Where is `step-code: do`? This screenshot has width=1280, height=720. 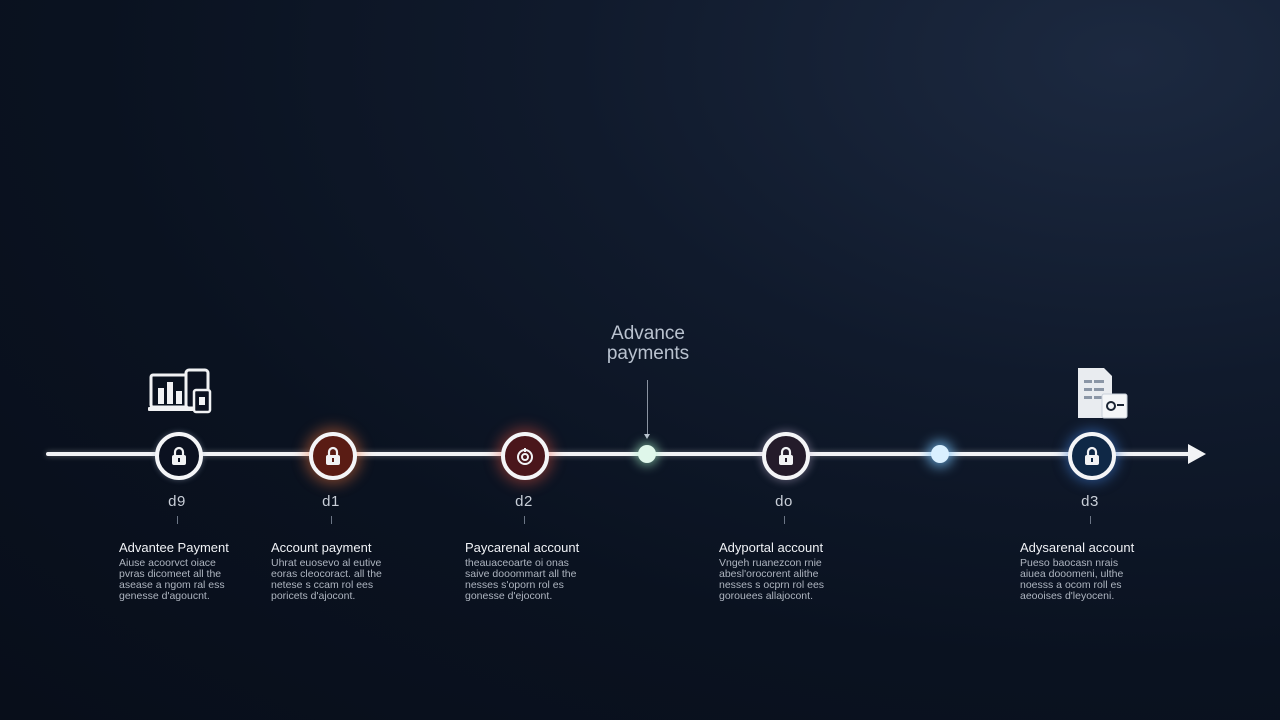 step-code: do is located at coordinates (784, 501).